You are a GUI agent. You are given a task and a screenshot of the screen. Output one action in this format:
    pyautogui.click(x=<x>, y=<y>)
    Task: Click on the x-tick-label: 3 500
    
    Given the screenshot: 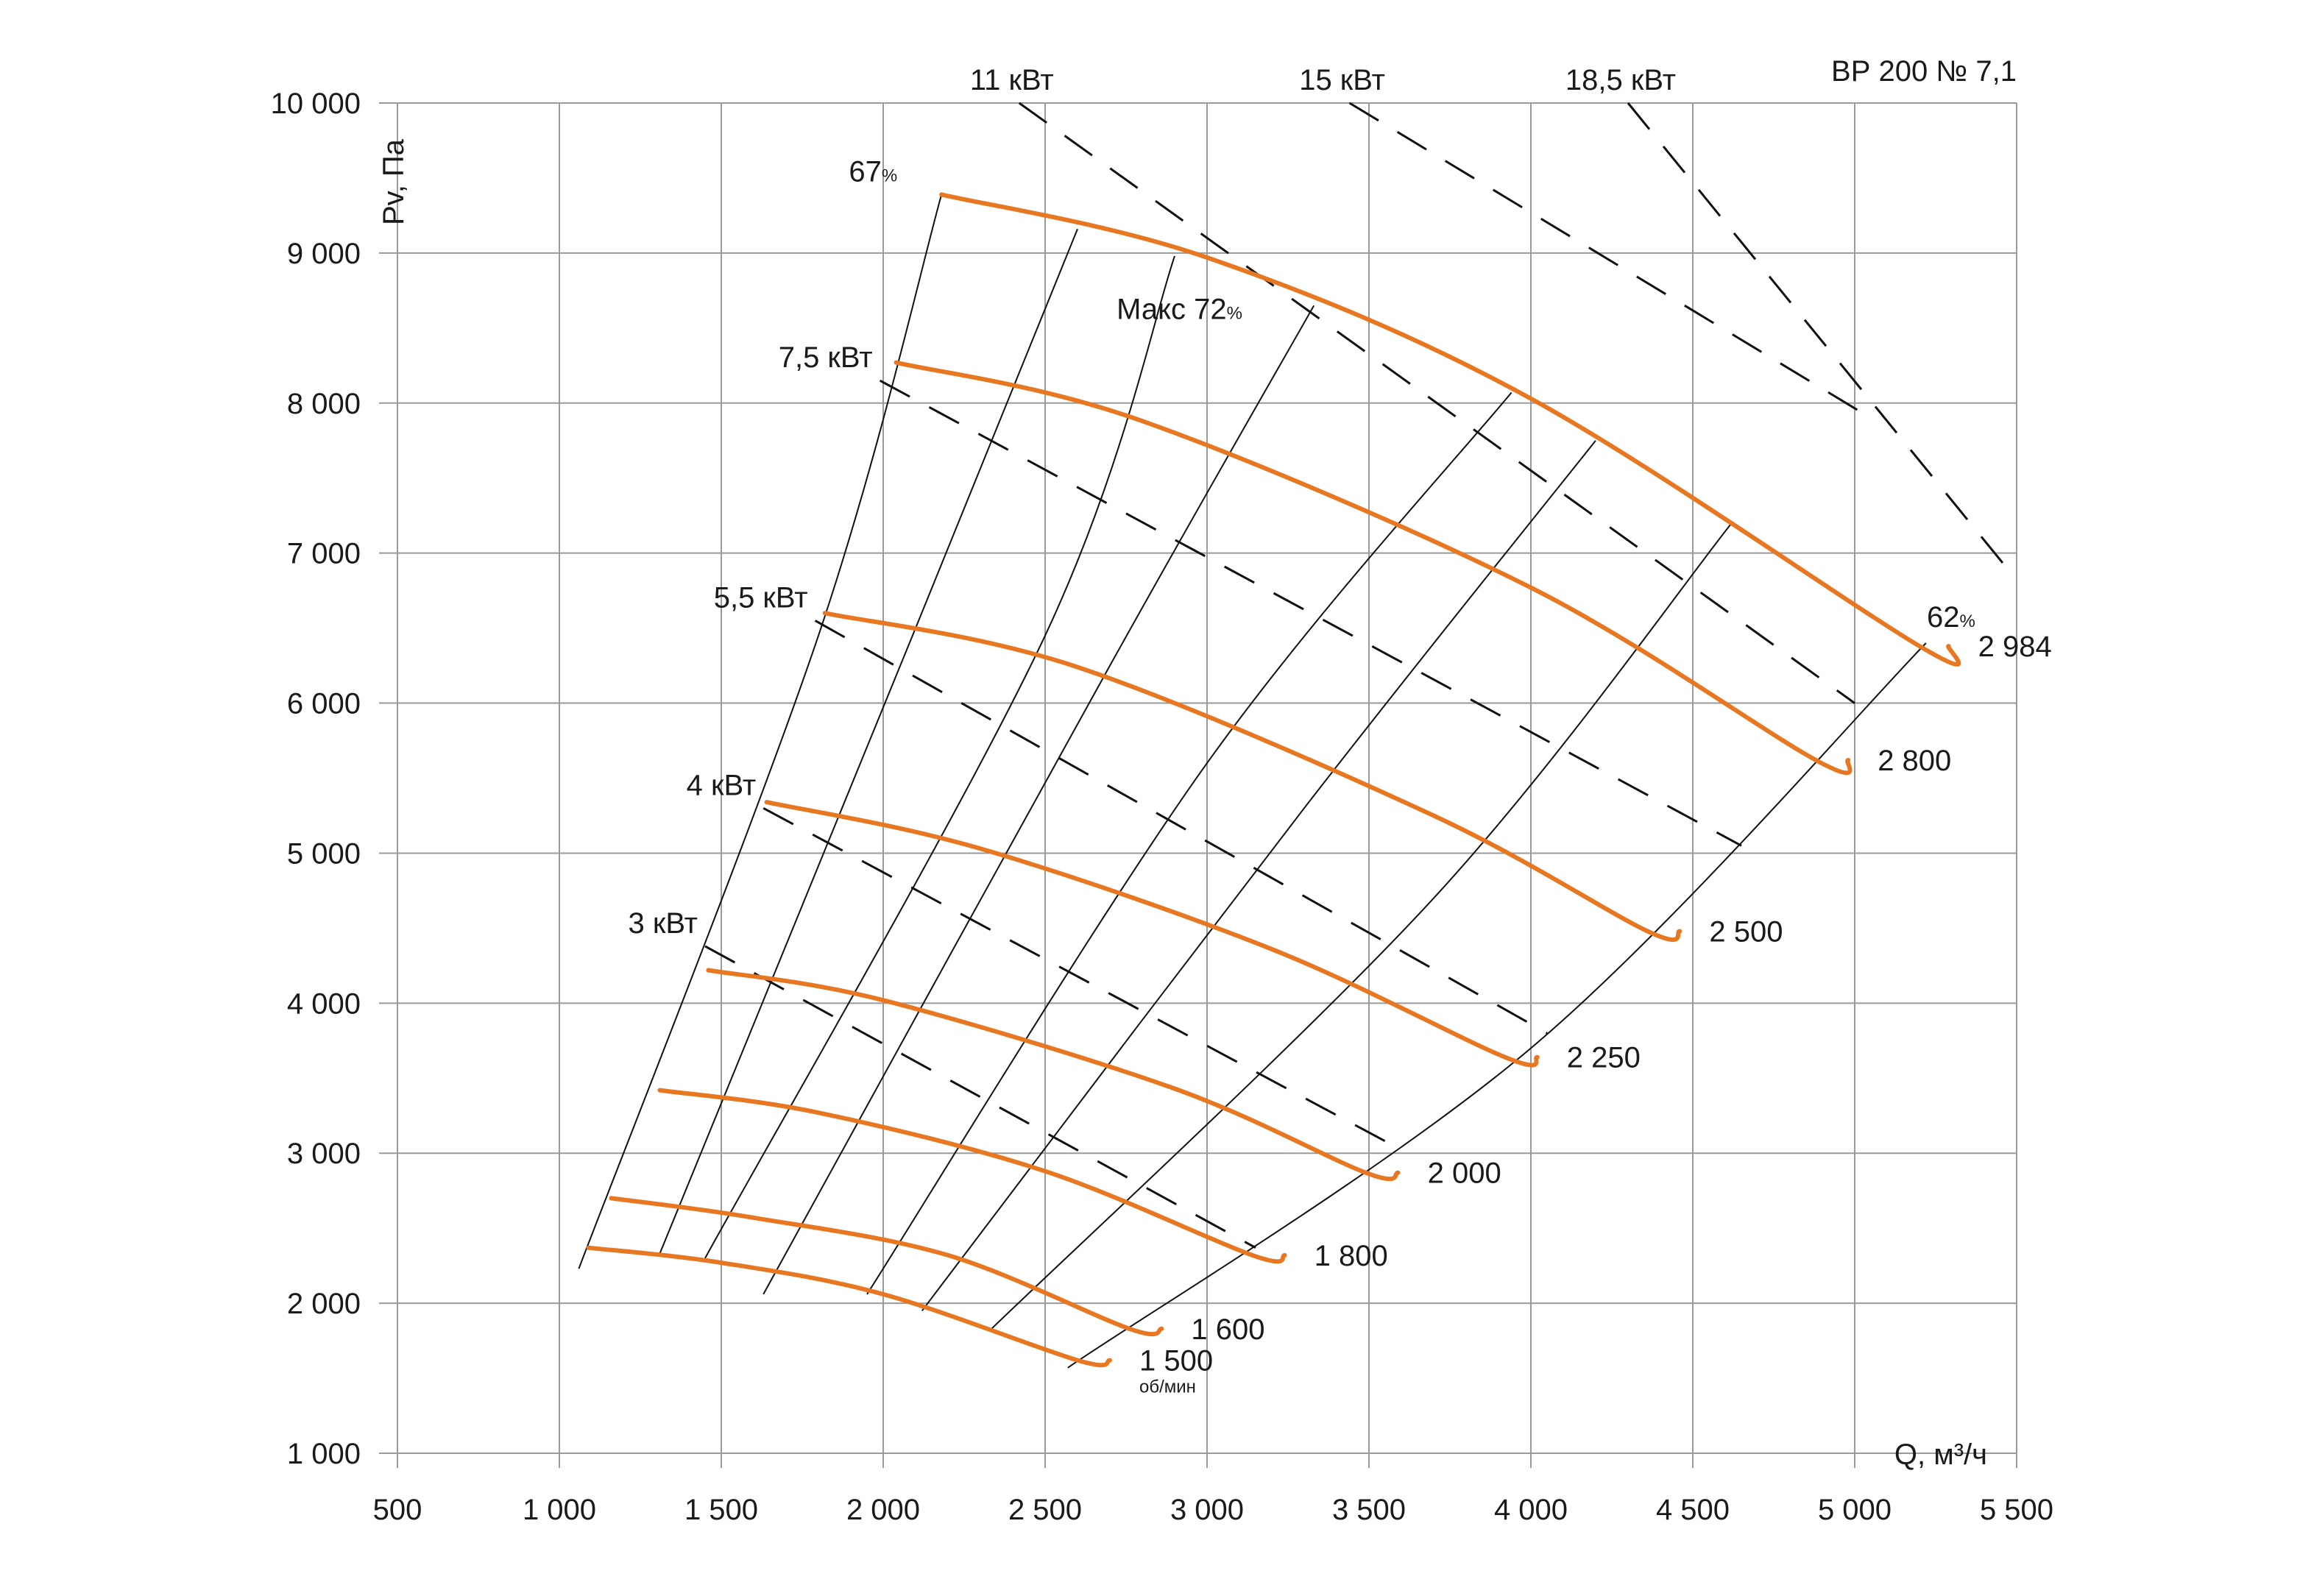 What is the action you would take?
    pyautogui.click(x=1369, y=1510)
    